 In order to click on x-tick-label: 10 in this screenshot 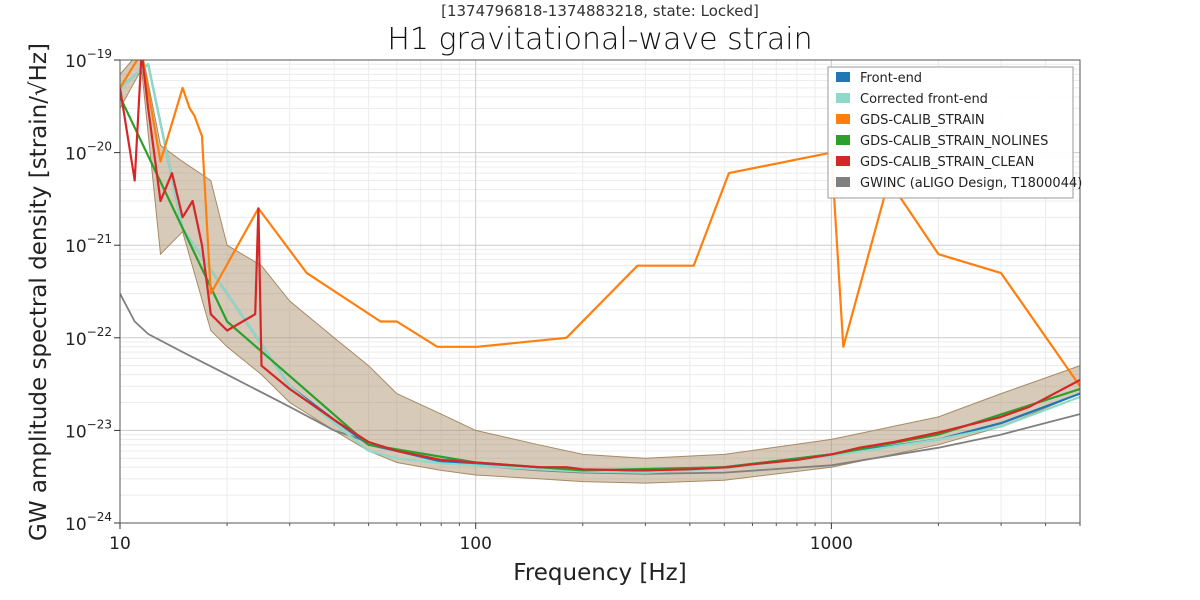, I will do `click(120, 544)`.